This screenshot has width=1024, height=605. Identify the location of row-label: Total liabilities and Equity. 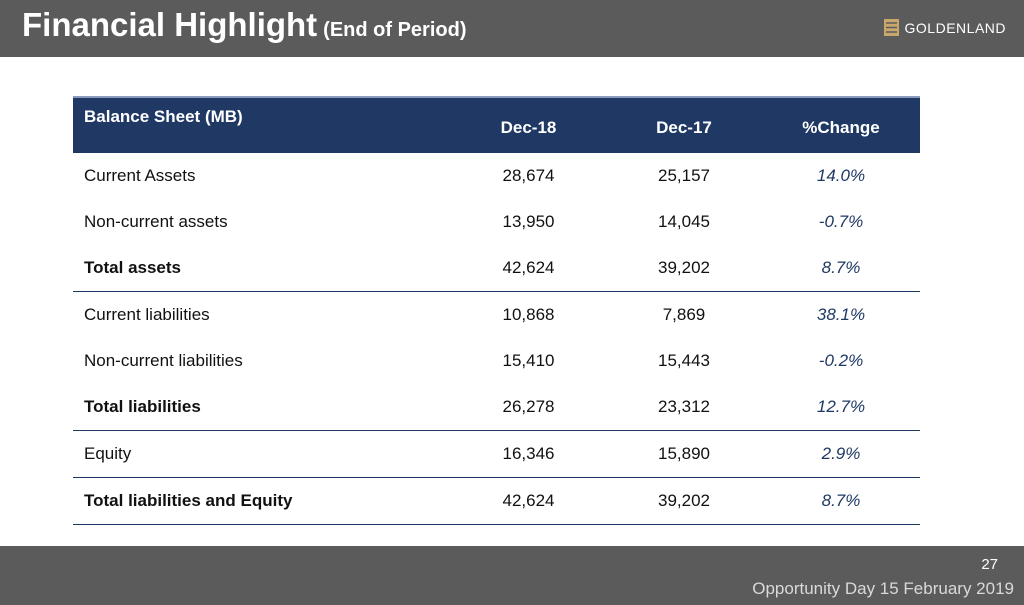
(262, 501).